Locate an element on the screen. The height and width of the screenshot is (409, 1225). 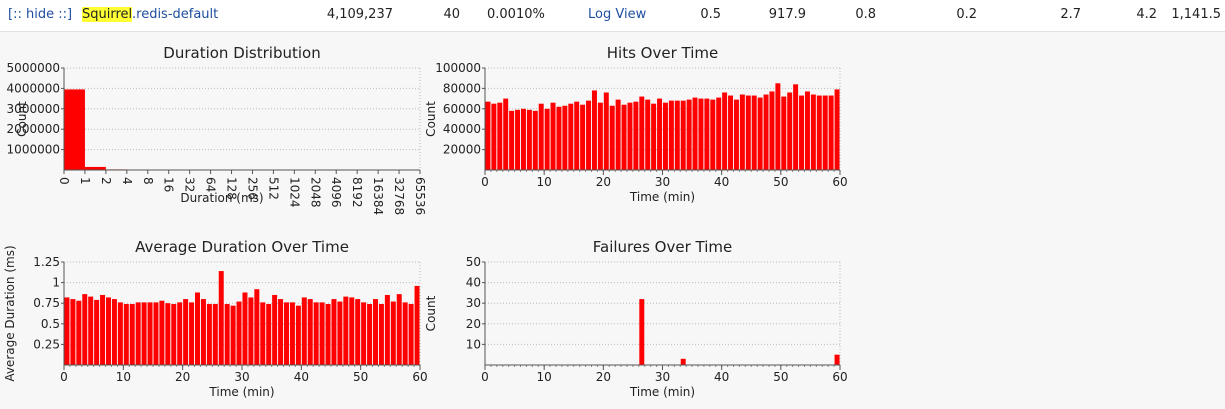
x-tick-label: 128 is located at coordinates (232, 188).